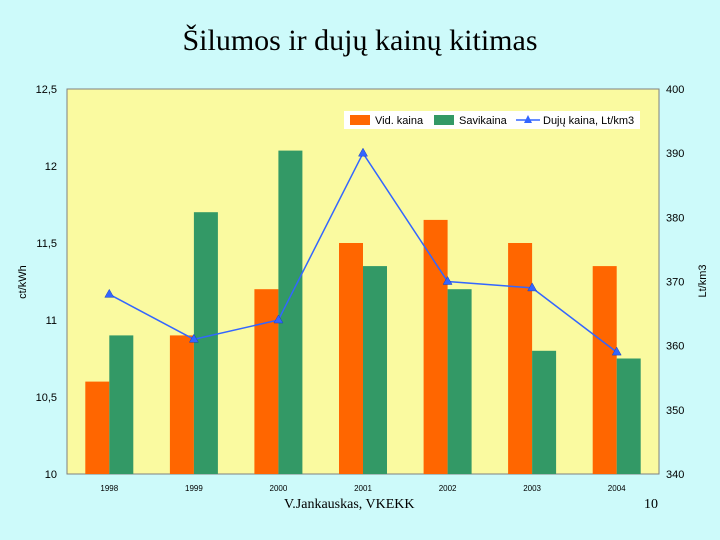 The image size is (720, 540). I want to click on x-tick-label: 2003, so click(532, 488).